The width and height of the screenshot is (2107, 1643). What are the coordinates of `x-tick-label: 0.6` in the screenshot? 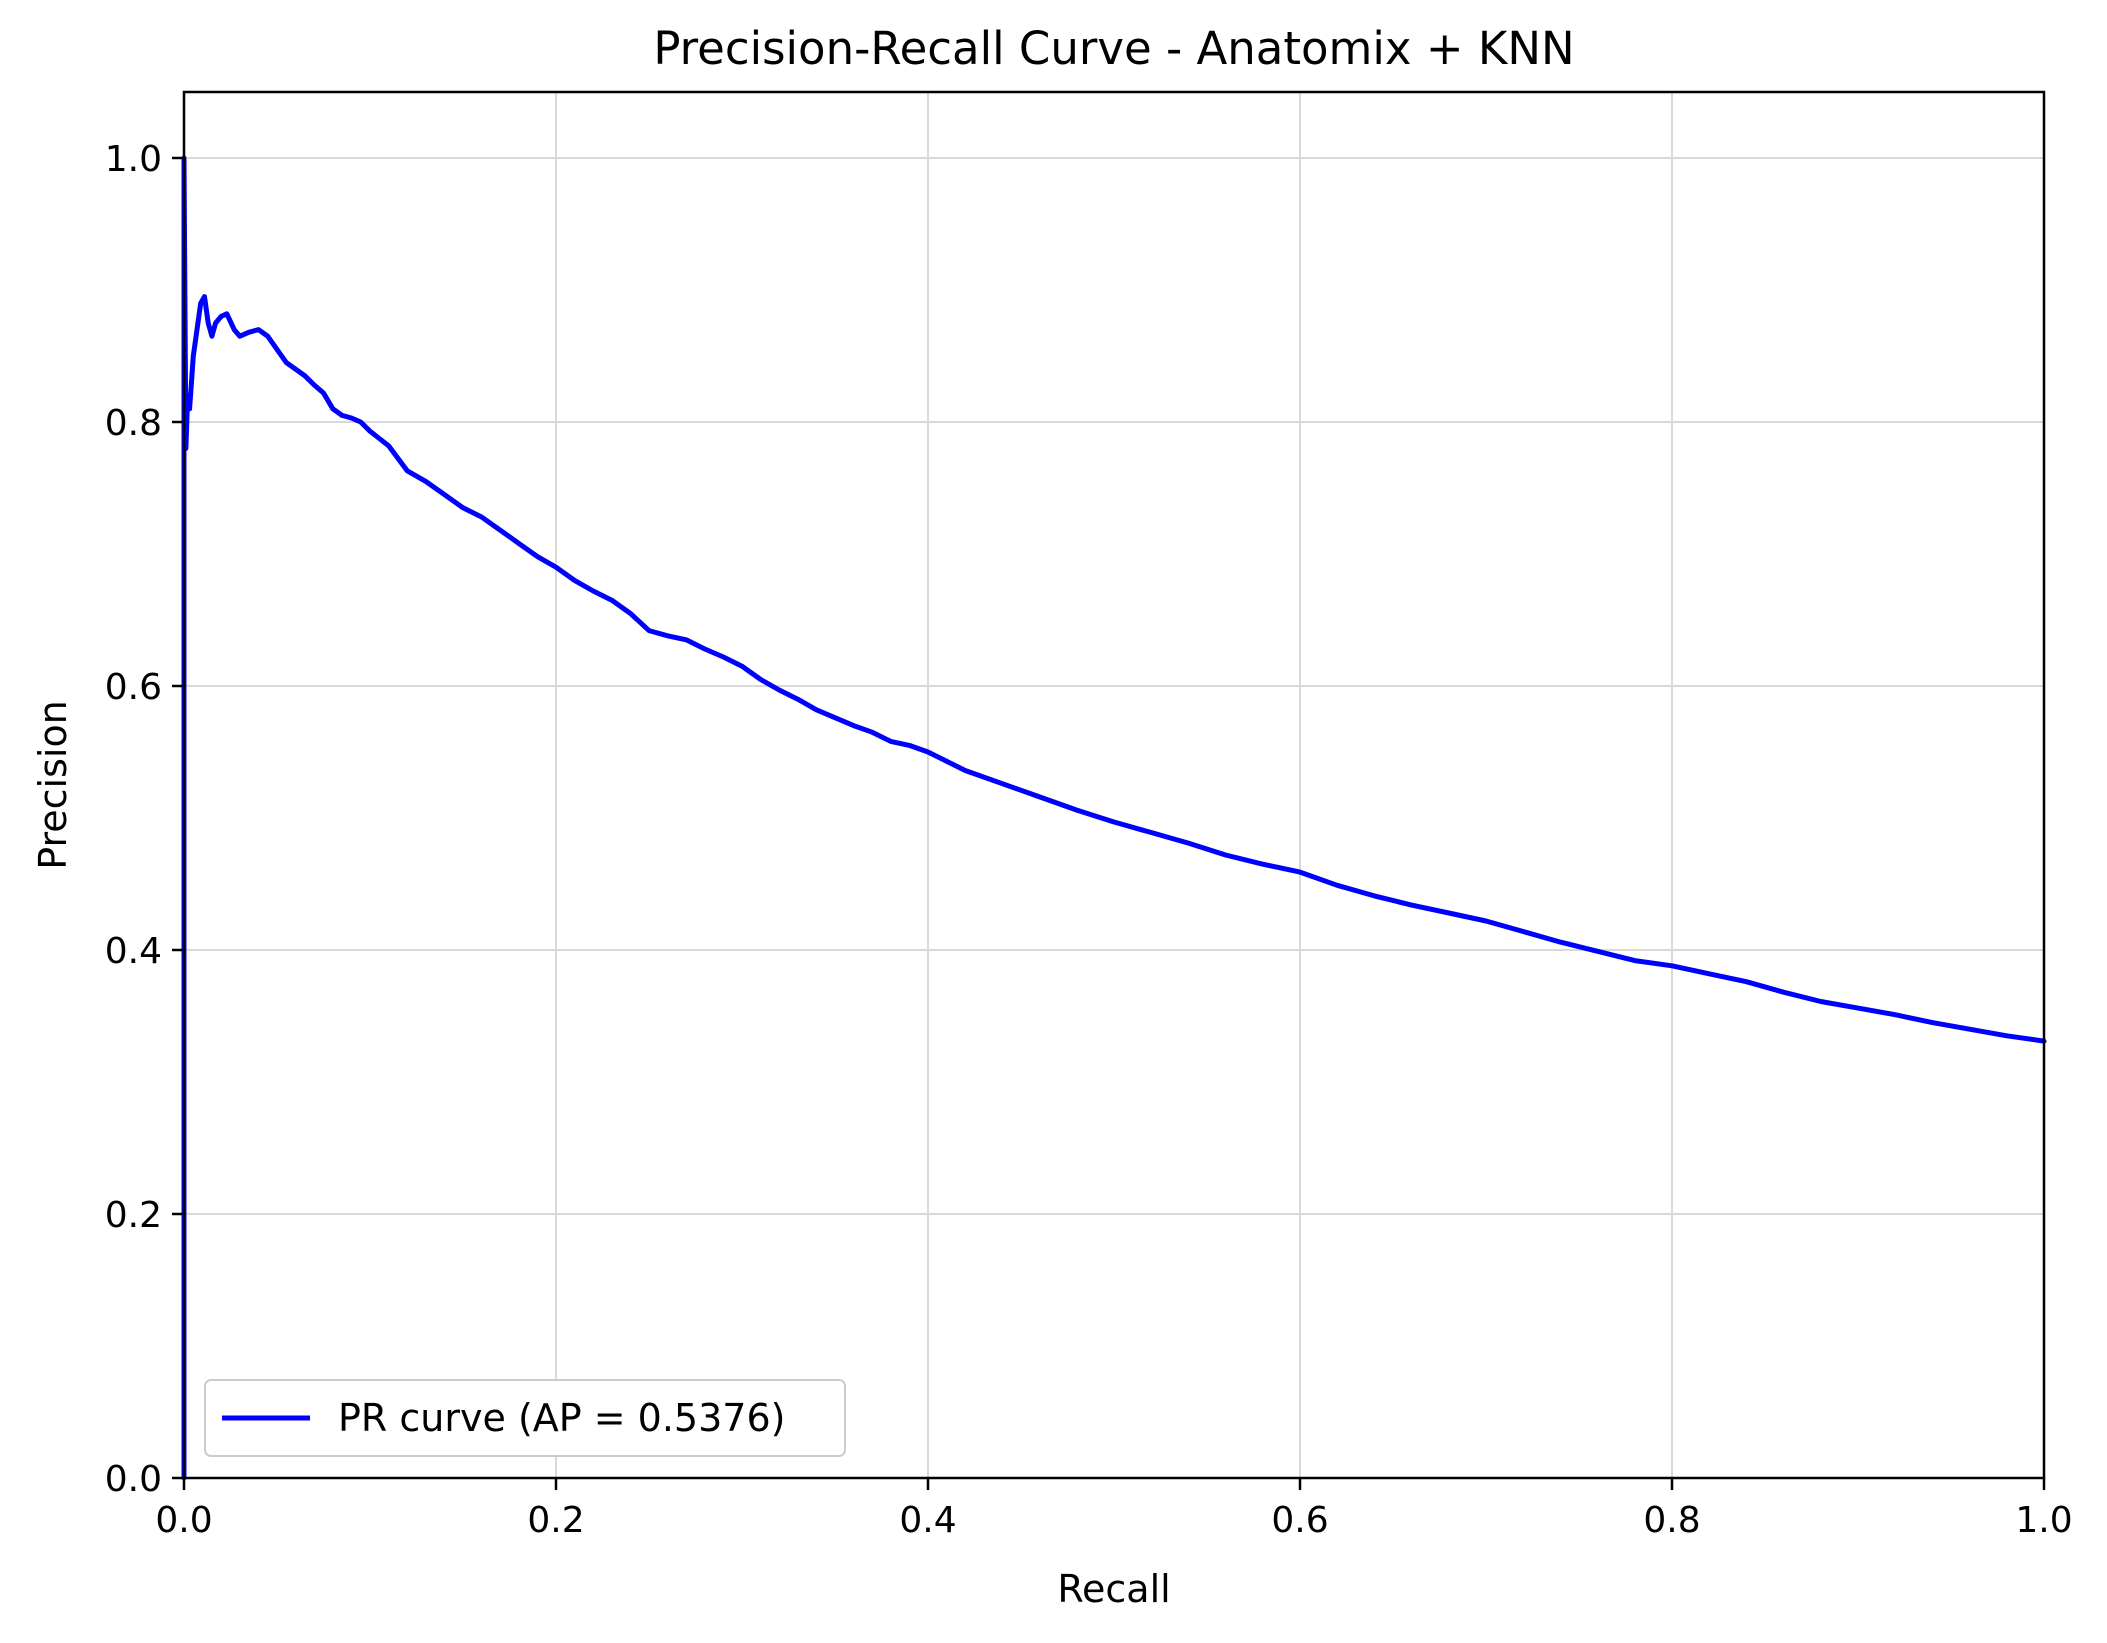 It's located at (1299, 1520).